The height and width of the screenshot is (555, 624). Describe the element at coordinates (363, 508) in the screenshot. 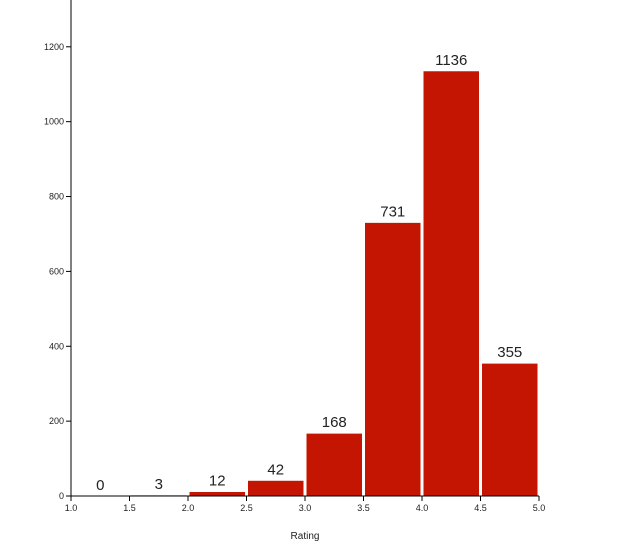

I see `x-tick-label-5: 3.5` at that location.